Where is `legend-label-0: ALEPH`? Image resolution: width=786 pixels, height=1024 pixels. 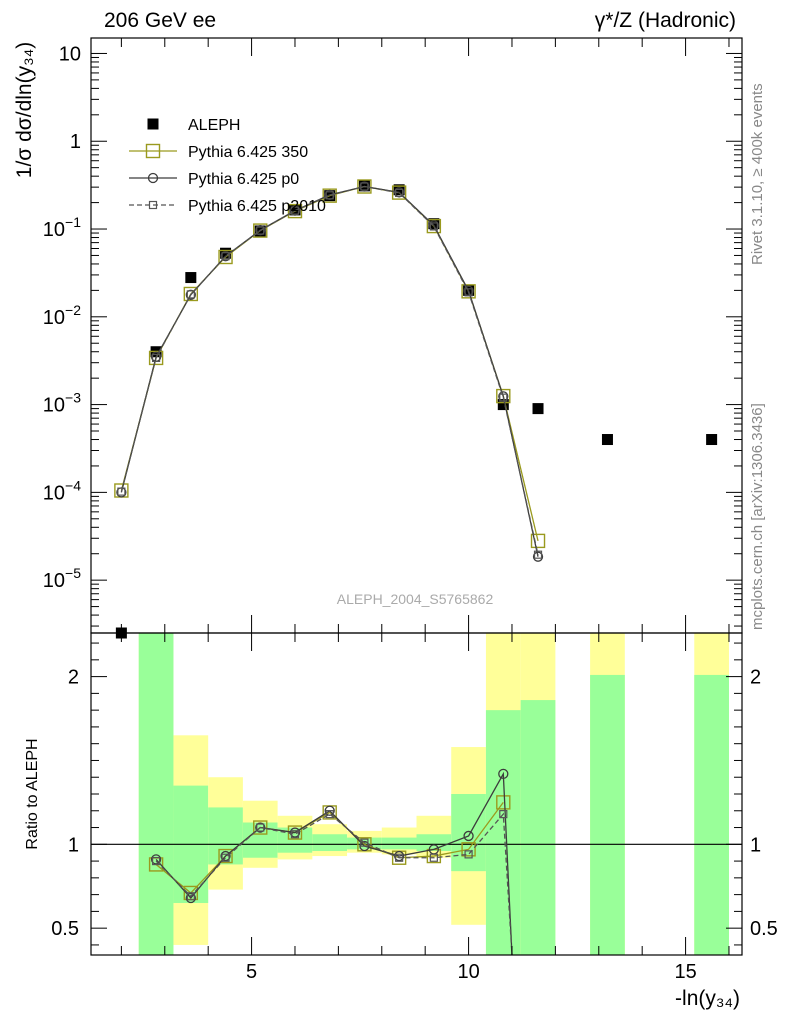
legend-label-0: ALEPH is located at coordinates (214, 125).